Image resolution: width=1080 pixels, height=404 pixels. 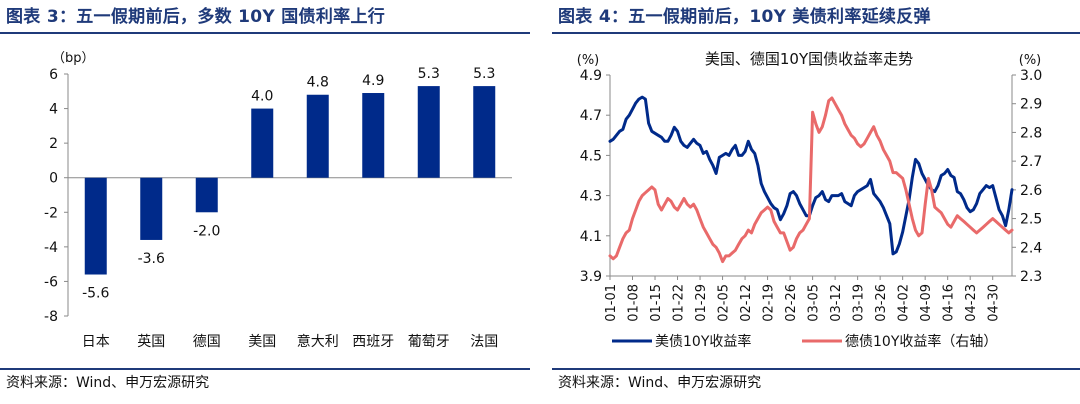 What do you see at coordinates (1031, 76) in the screenshot?
I see `right-y-tick-label: 3.0` at bounding box center [1031, 76].